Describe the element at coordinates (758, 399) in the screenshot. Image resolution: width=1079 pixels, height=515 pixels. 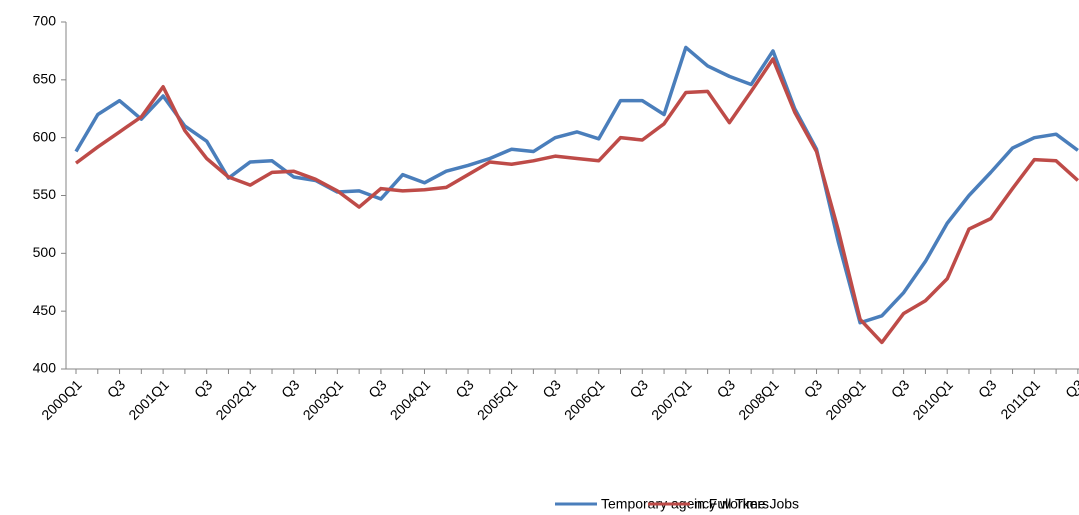
I see `x-tick-label: 2008Q1` at that location.